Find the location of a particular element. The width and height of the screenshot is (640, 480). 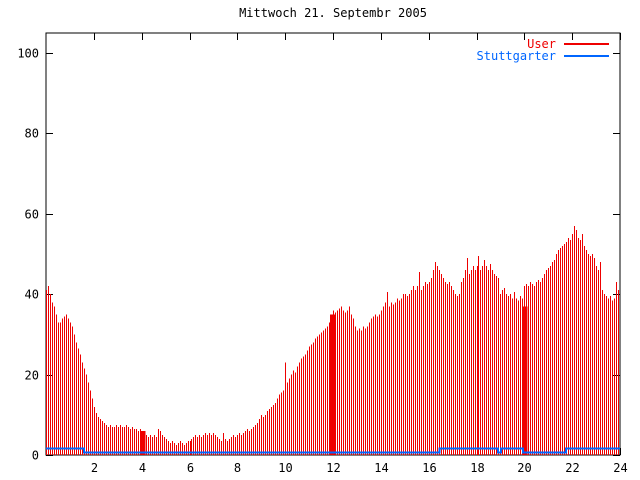

x-tick-label: 8 is located at coordinates (237, 468).